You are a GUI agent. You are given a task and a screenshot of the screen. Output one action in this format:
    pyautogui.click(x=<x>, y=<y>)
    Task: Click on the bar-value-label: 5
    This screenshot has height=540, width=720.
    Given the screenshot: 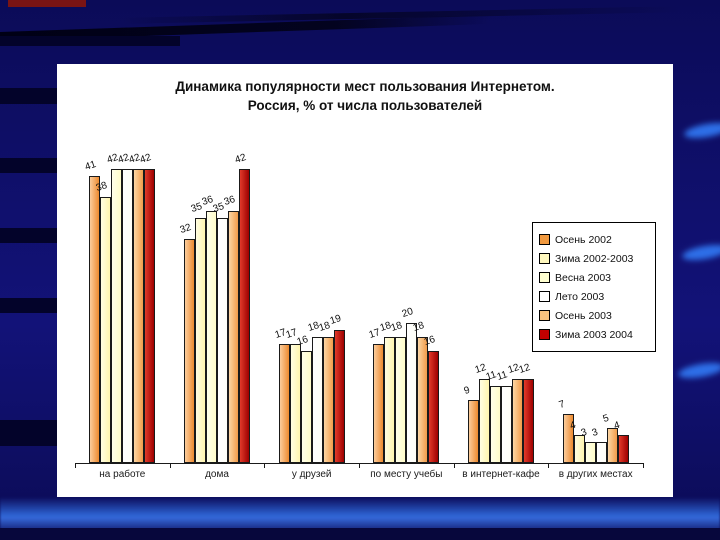 What is the action you would take?
    pyautogui.click(x=605, y=418)
    